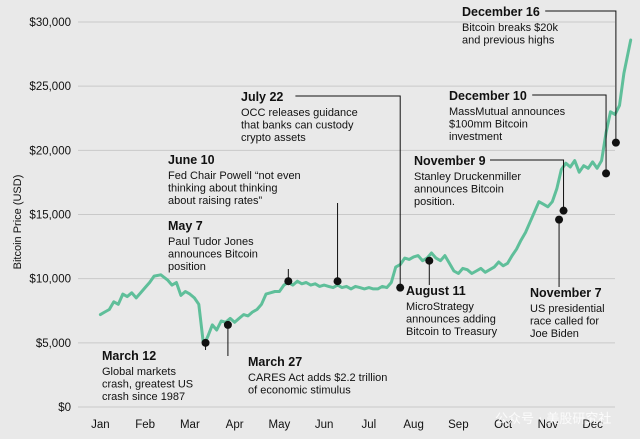  Describe the element at coordinates (564, 322) in the screenshot. I see `annotation-text: race called for` at that location.